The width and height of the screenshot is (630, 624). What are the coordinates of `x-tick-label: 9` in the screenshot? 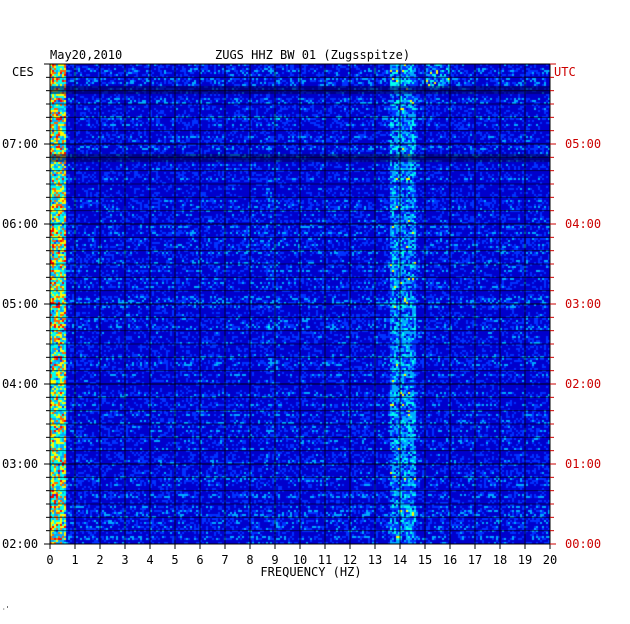 It's located at (274, 560).